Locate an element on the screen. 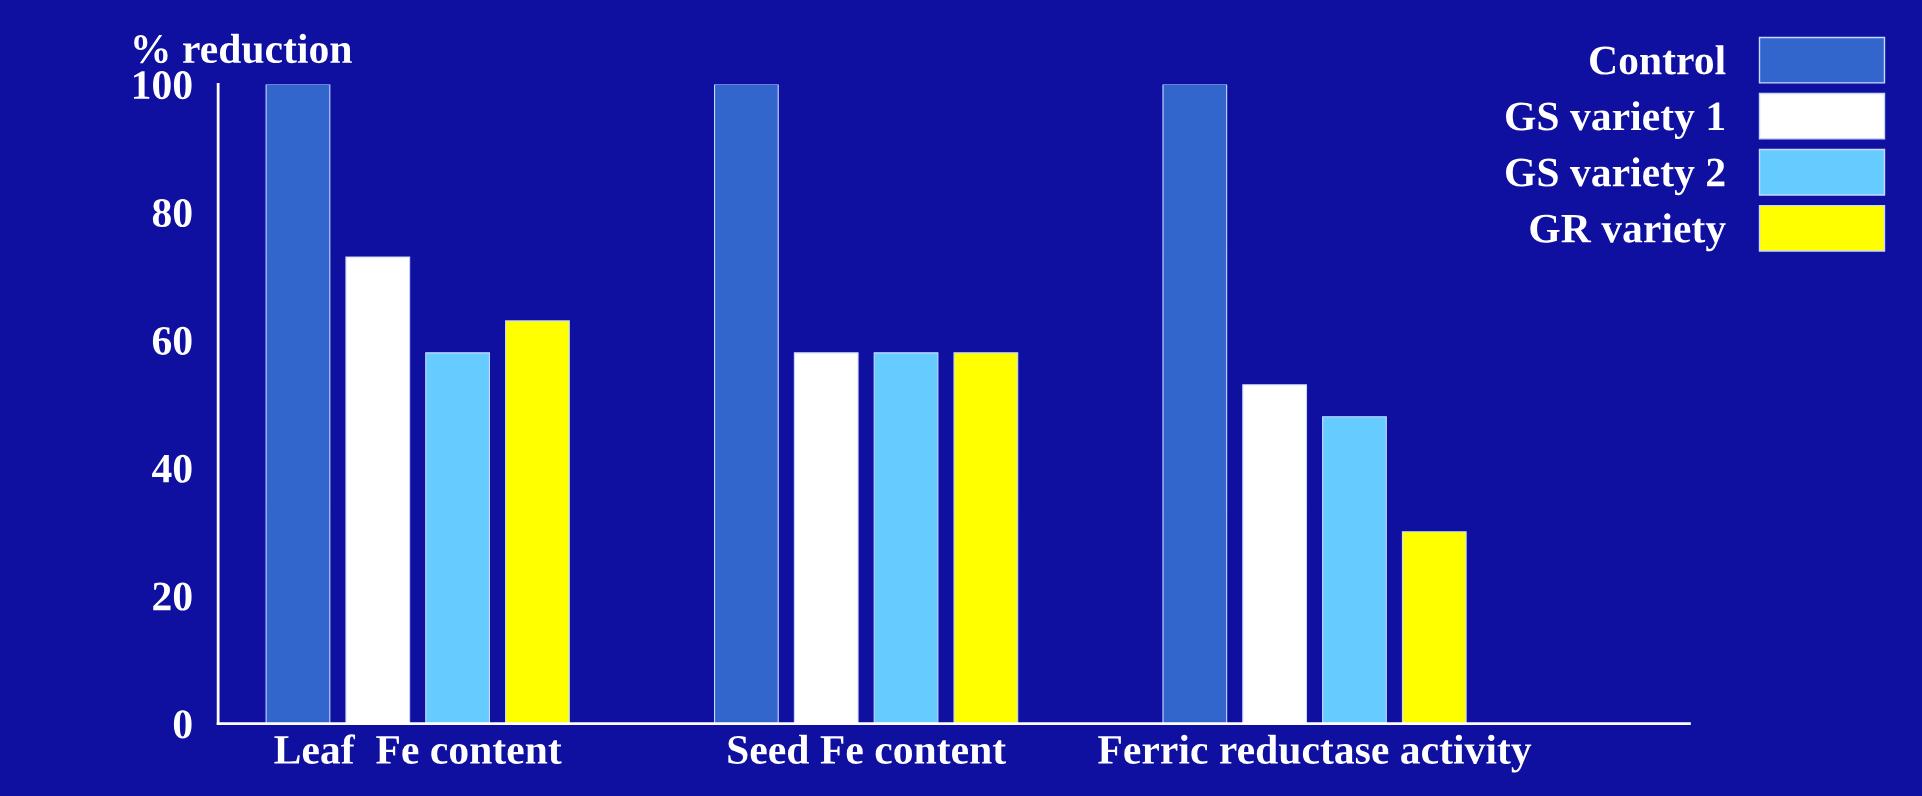 The height and width of the screenshot is (796, 1922). legend-label: GS variety 2 is located at coordinates (1615, 176).